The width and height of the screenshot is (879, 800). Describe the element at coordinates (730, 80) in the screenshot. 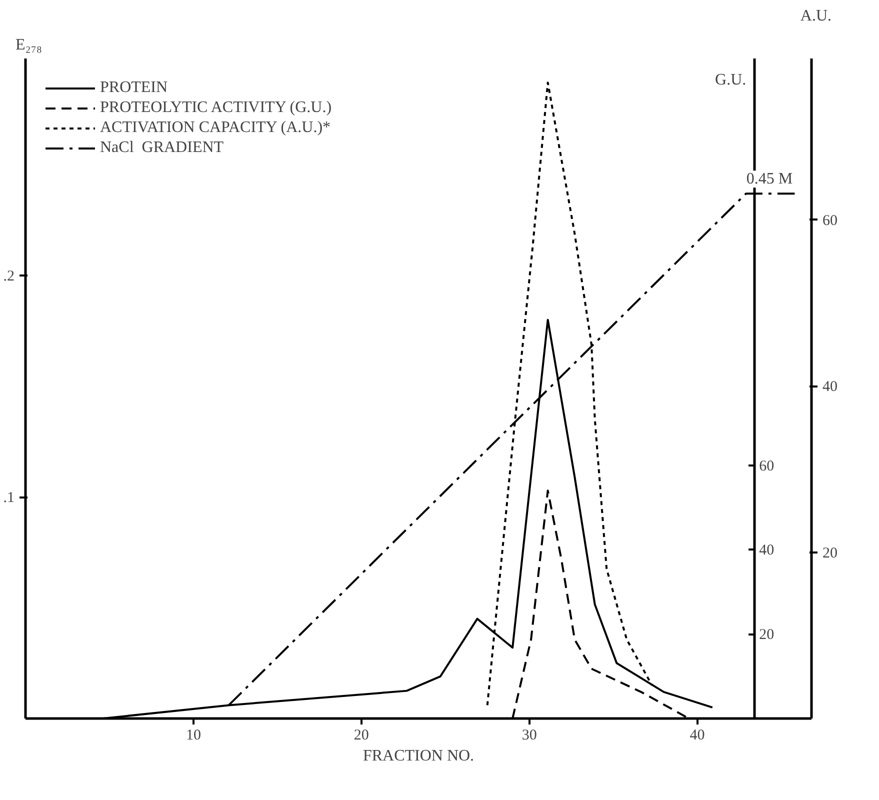

I see `y3-axis-title: G.U.` at that location.